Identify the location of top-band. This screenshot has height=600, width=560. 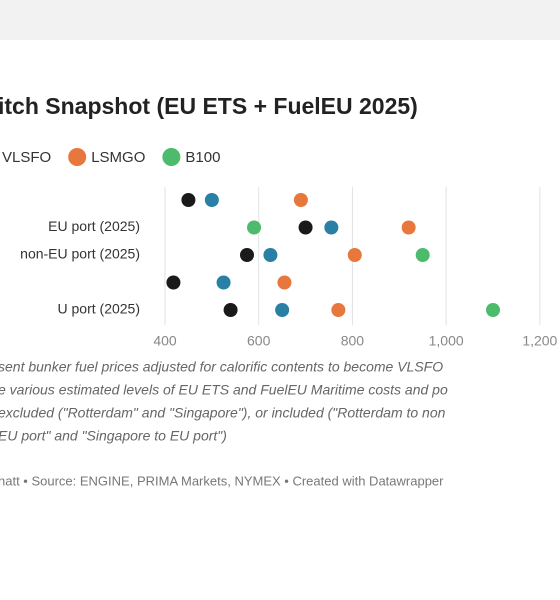
(280, 20).